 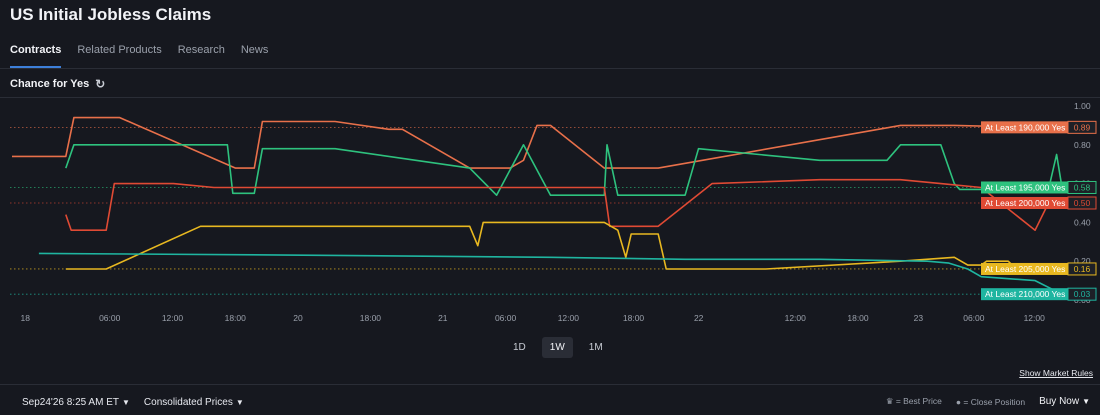 What do you see at coordinates (595, 347) in the screenshot?
I see `range-1m-button: 1M` at bounding box center [595, 347].